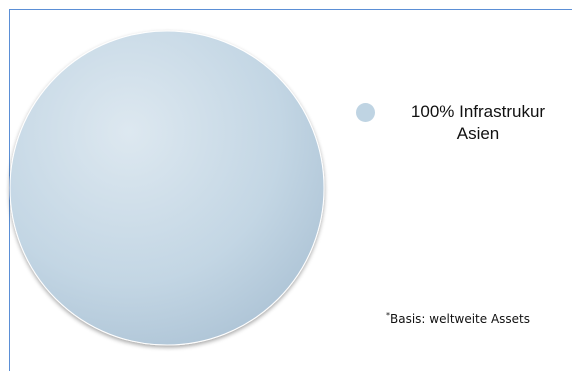 This screenshot has width=572, height=371. Describe the element at coordinates (478, 123) in the screenshot. I see `legend-label: 100% Infrastrukur Asien` at that location.